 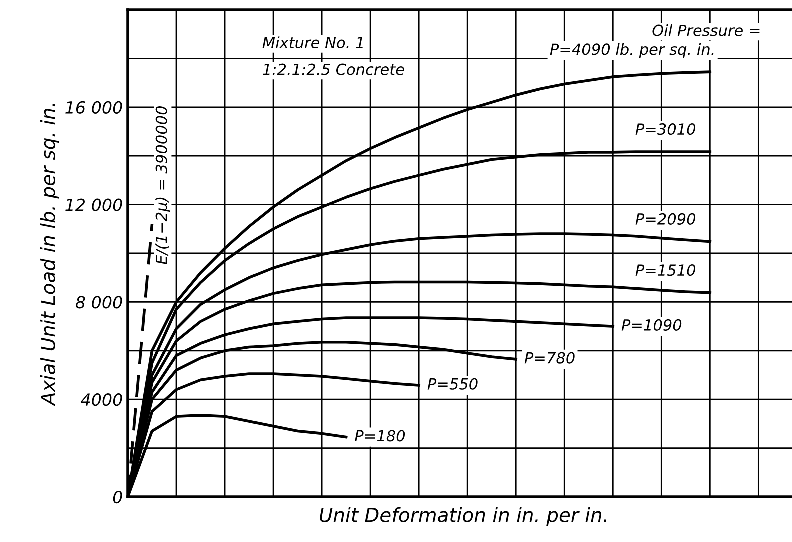 What do you see at coordinates (312, 42) in the screenshot?
I see `annotation: Mixture No. 1` at bounding box center [312, 42].